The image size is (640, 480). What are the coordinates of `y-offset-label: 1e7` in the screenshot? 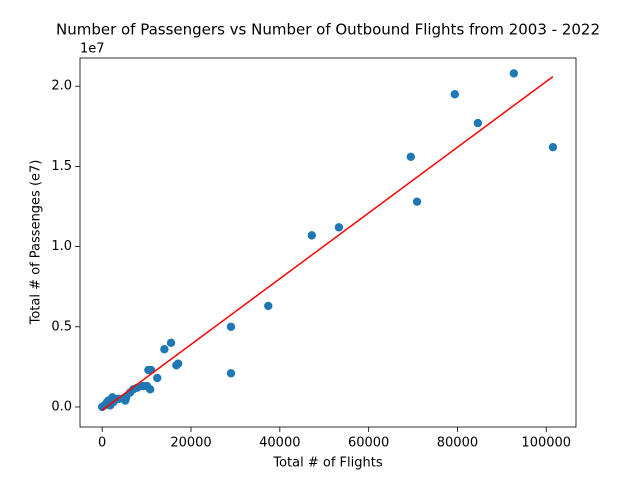 It's located at (92, 49).